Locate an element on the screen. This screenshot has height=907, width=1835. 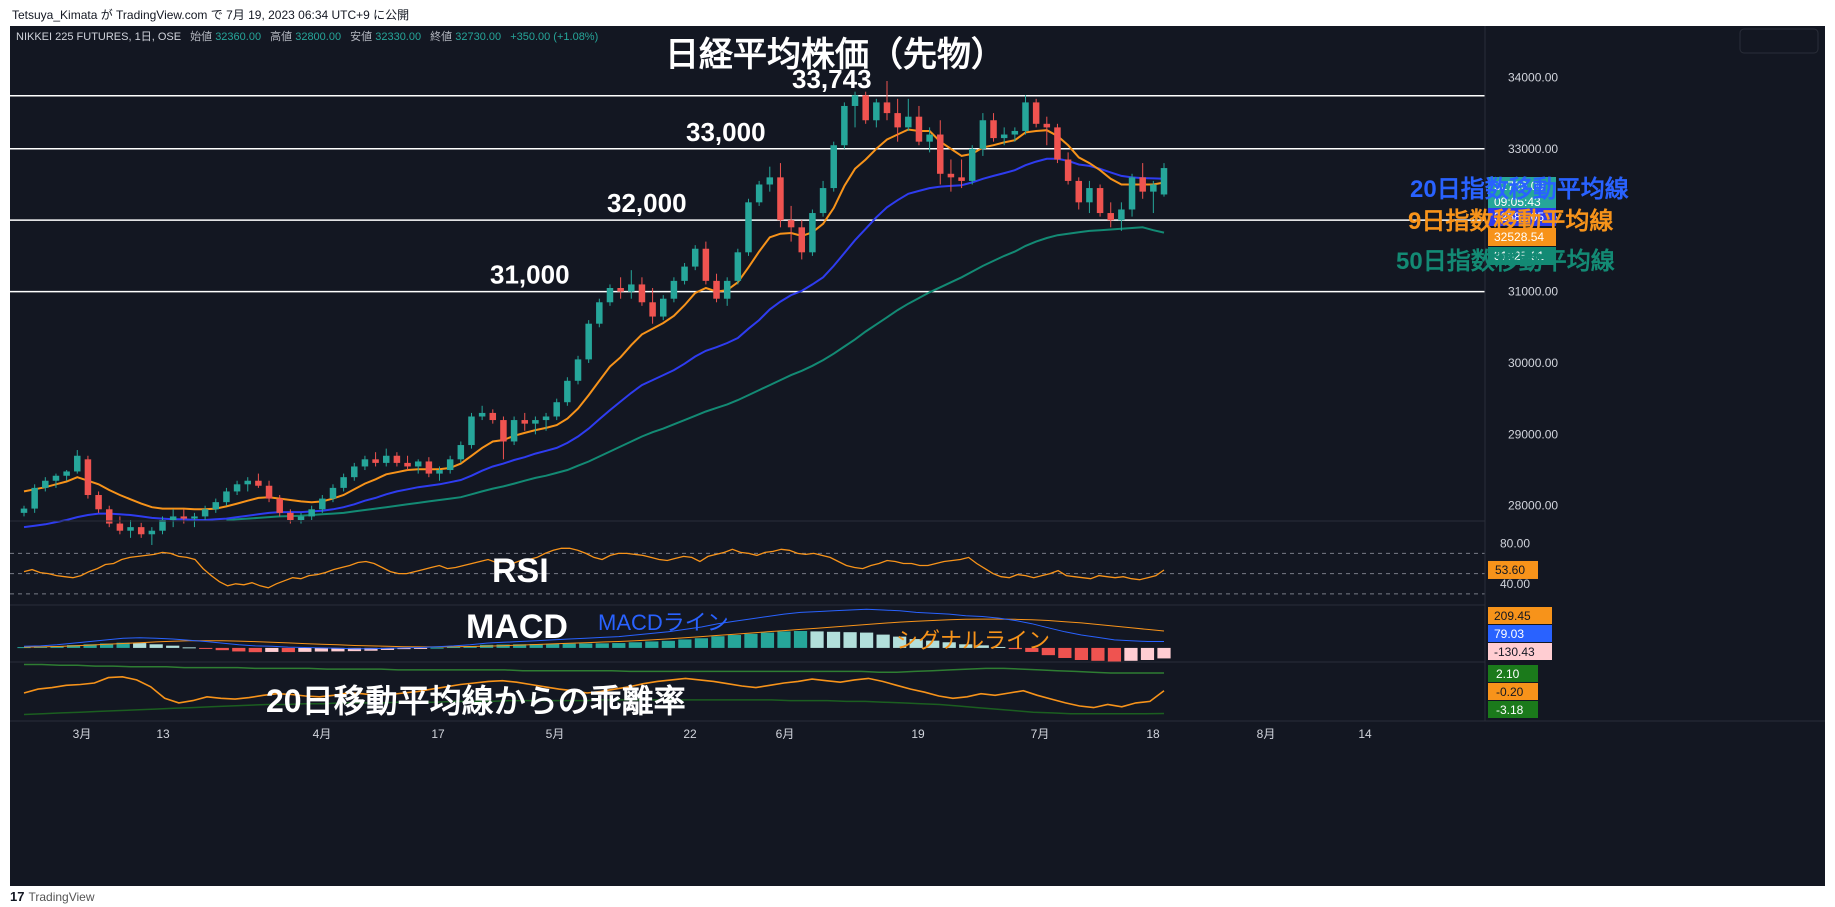
level-label-0: 33,743 is located at coordinates (832, 79).